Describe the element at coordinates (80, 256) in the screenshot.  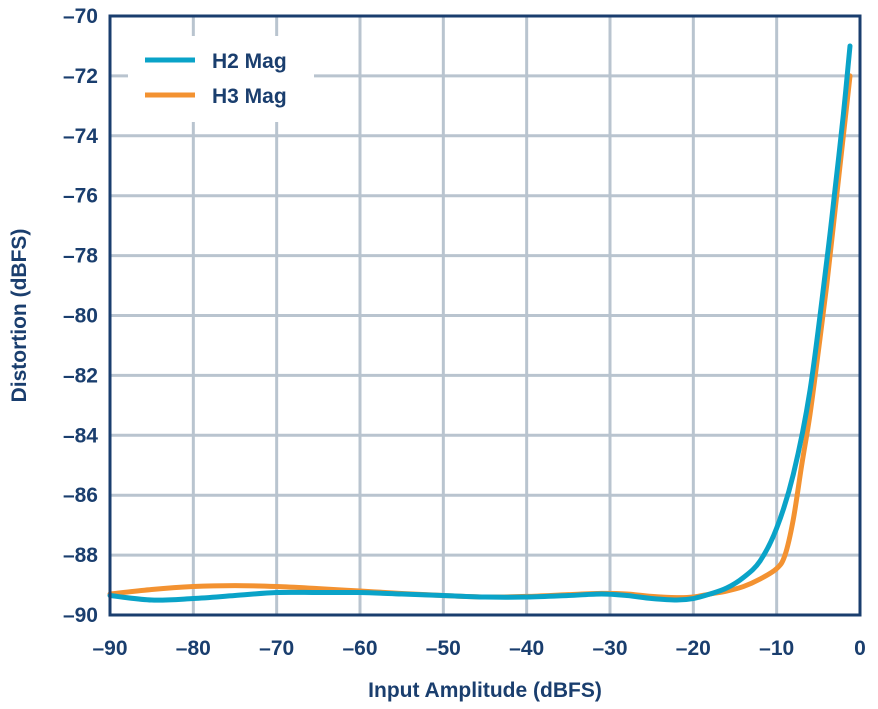
I see `y-tick-label: –78` at that location.